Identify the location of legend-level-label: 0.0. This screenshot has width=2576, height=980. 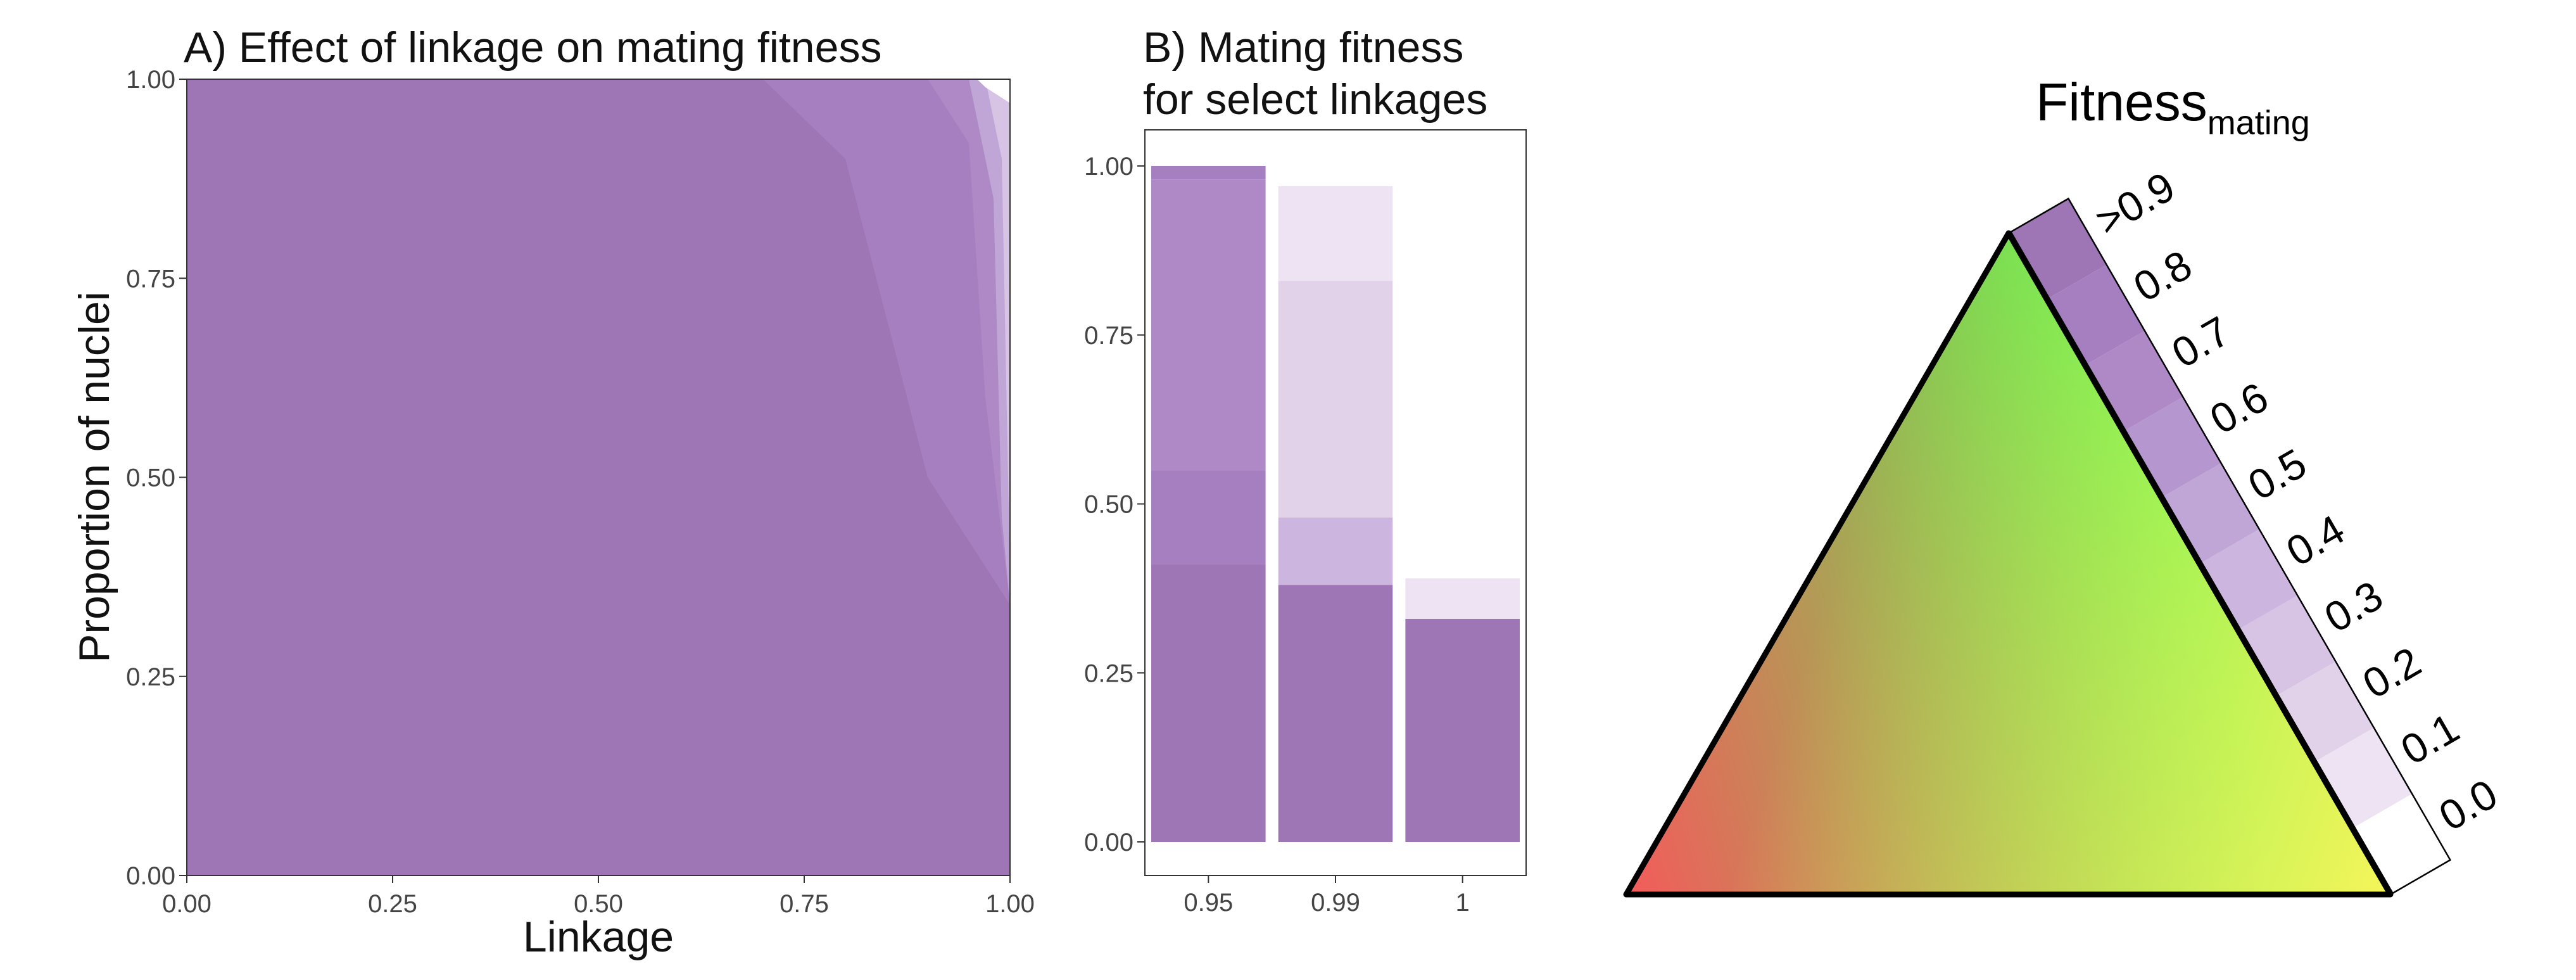
(2467, 805).